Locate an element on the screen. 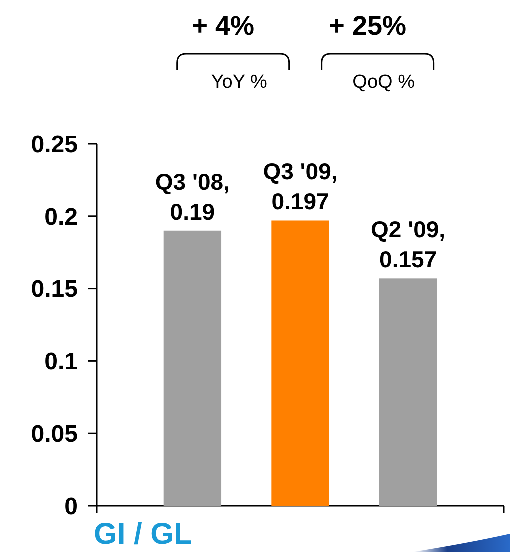 The height and width of the screenshot is (552, 510). text: GI / GL is located at coordinates (143, 534).